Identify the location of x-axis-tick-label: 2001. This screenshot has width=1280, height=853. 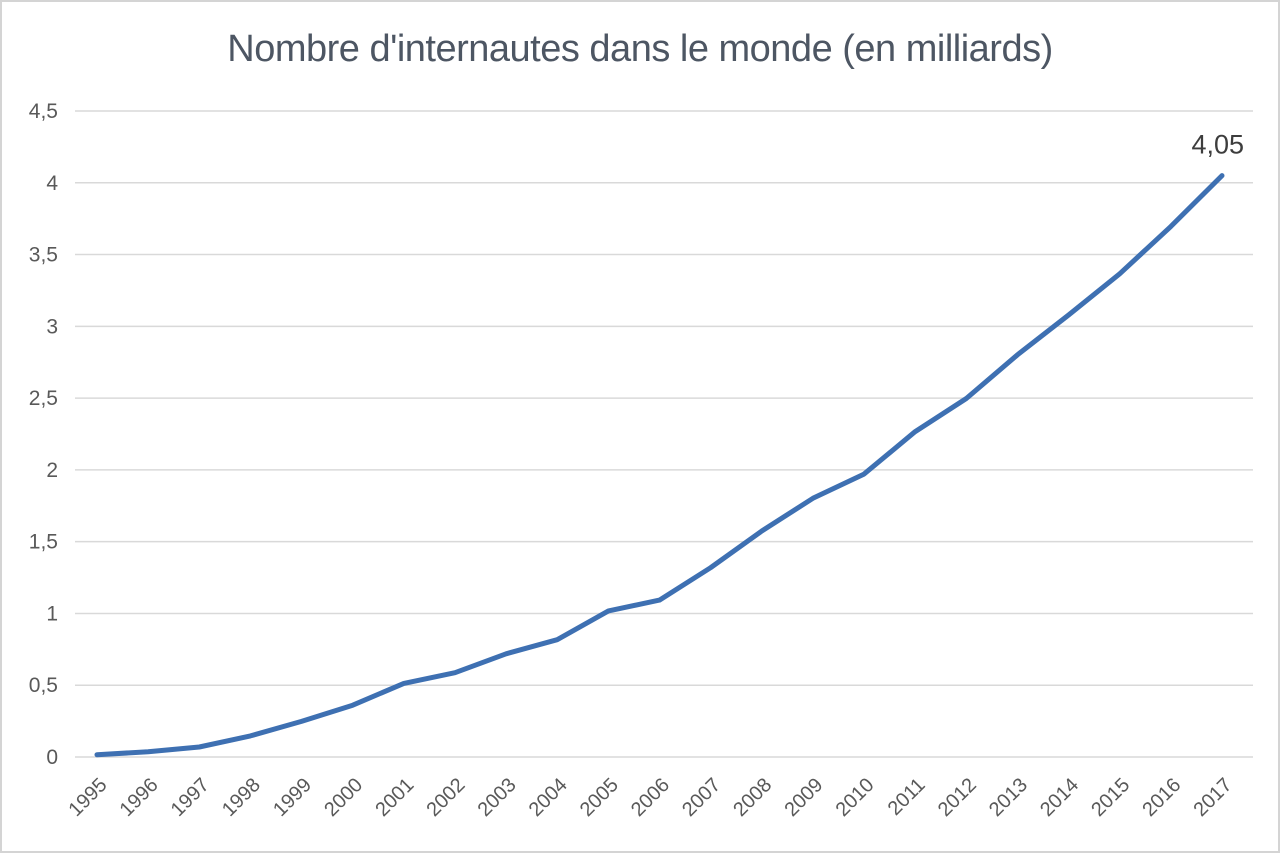
(394, 797).